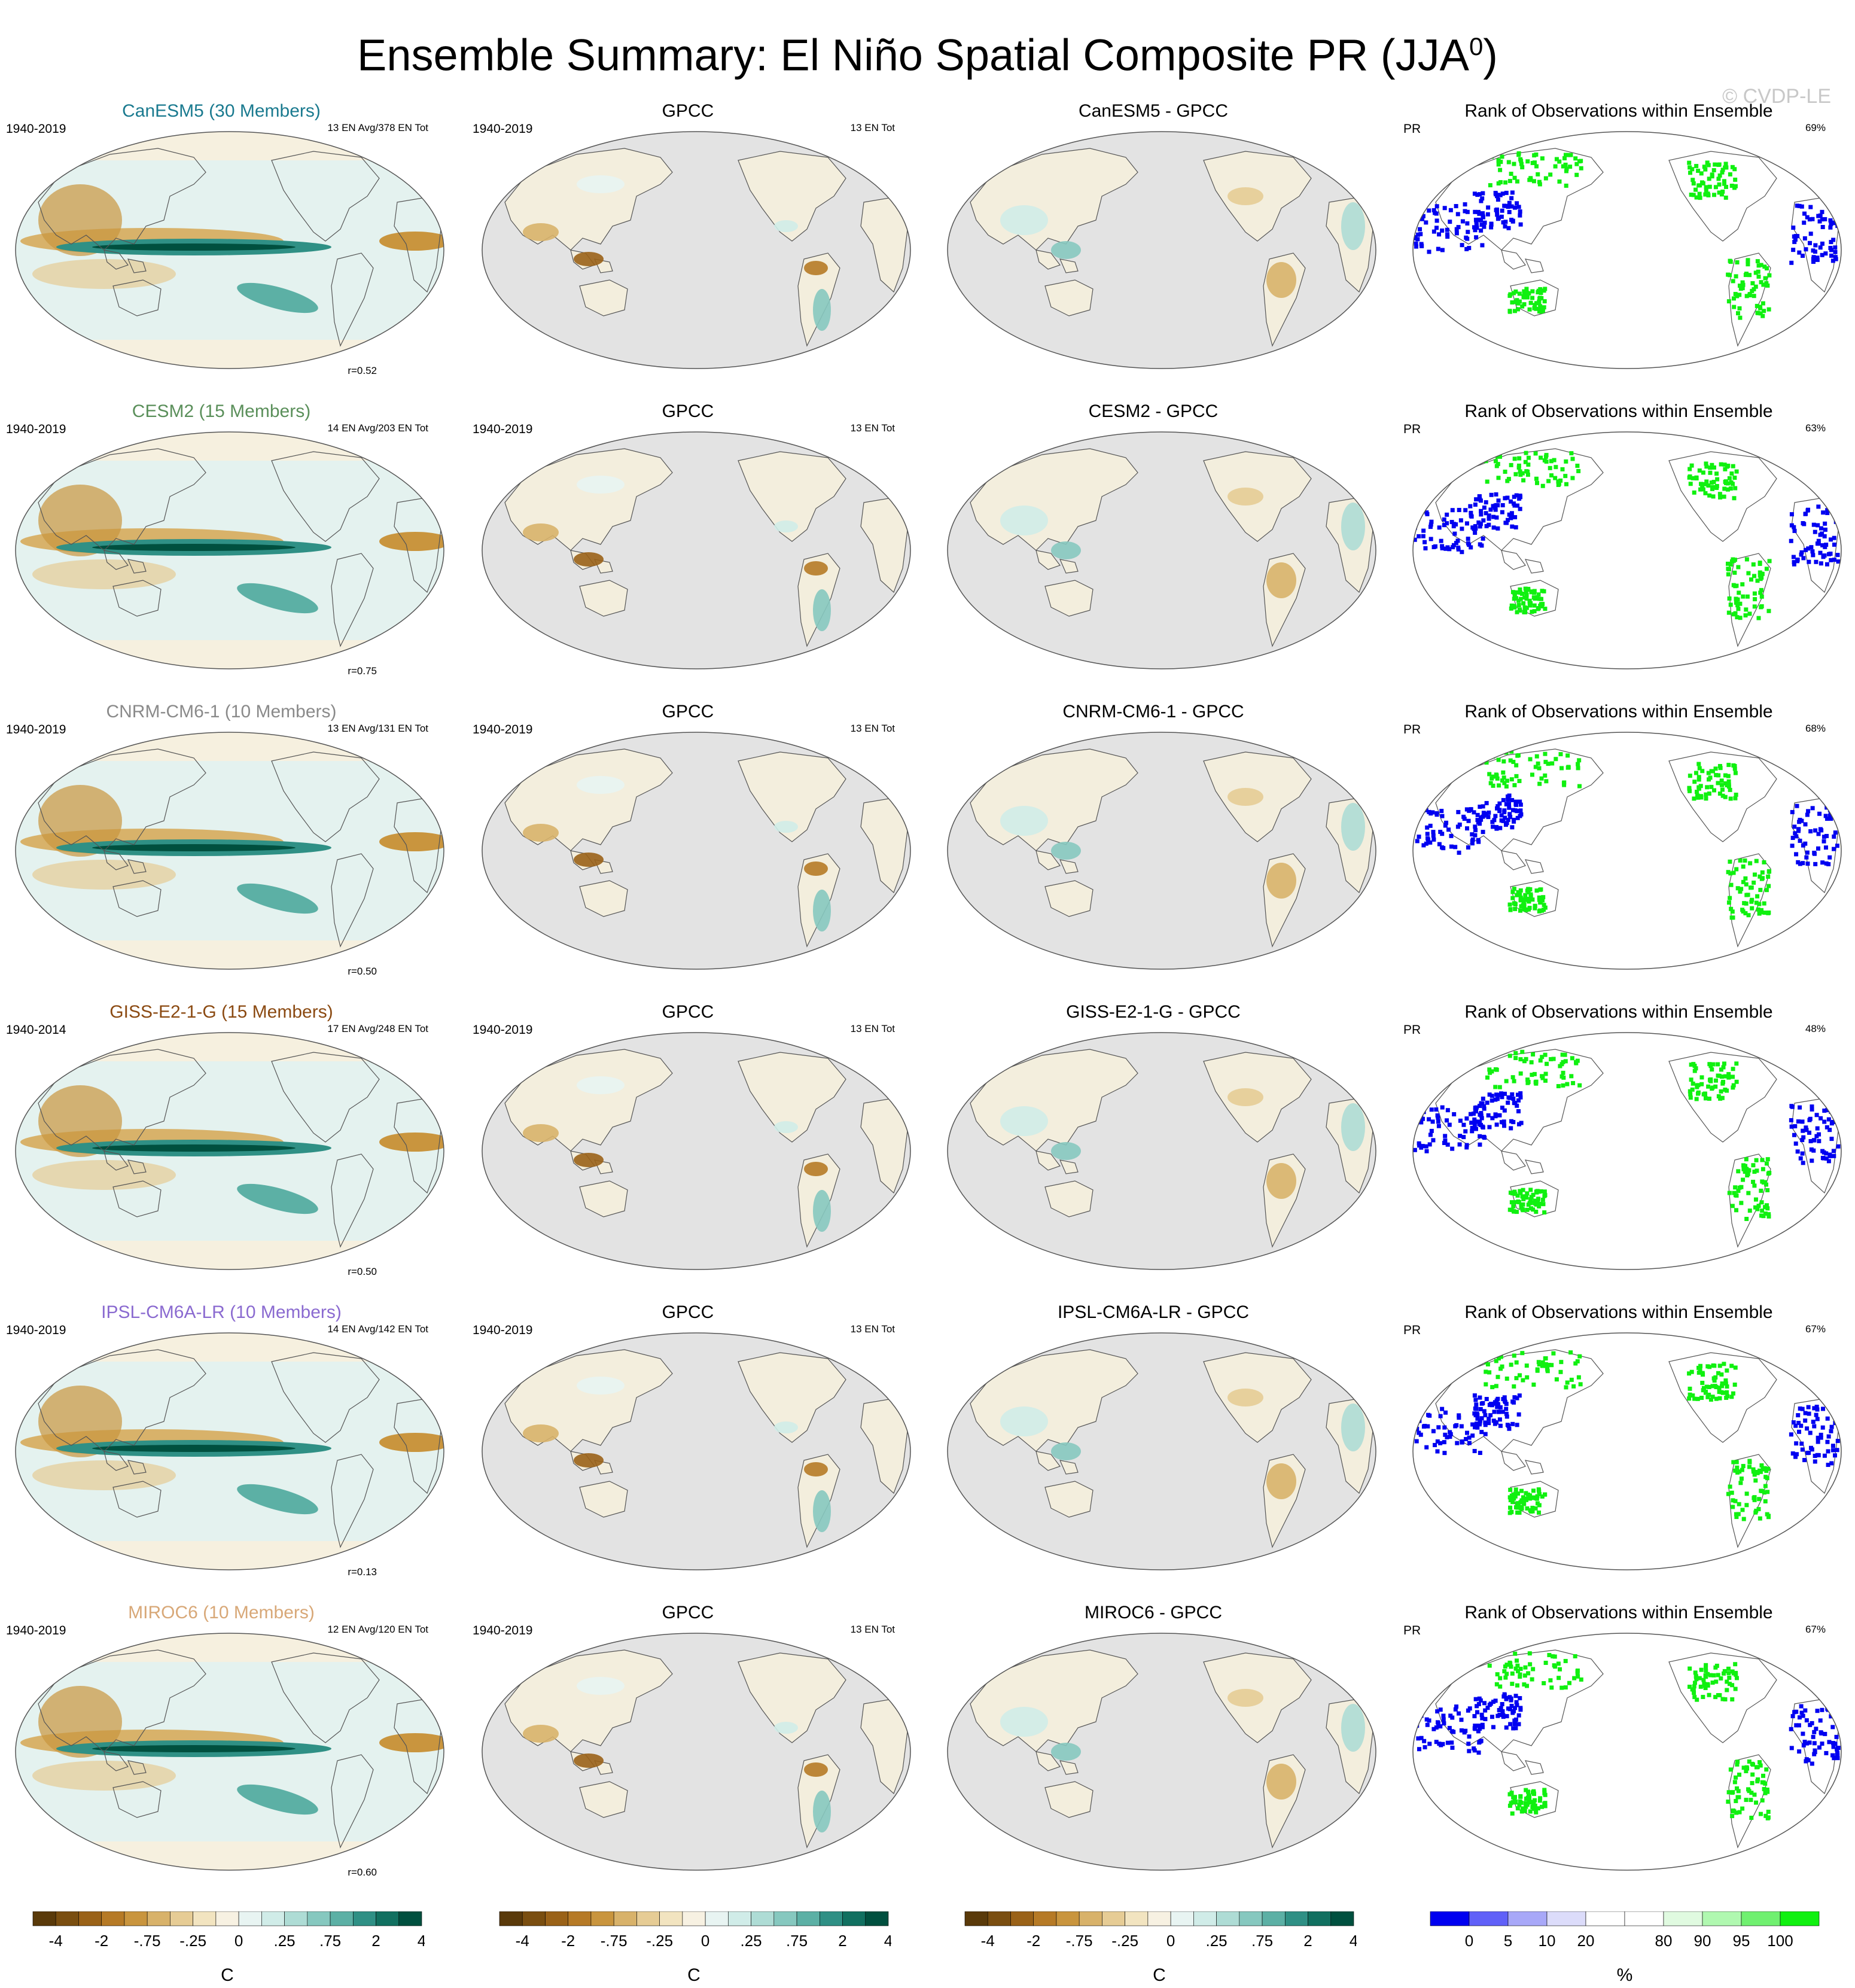 This screenshot has width=1855, height=1988. I want to click on colorbar-tick-label: 0, so click(1170, 1941).